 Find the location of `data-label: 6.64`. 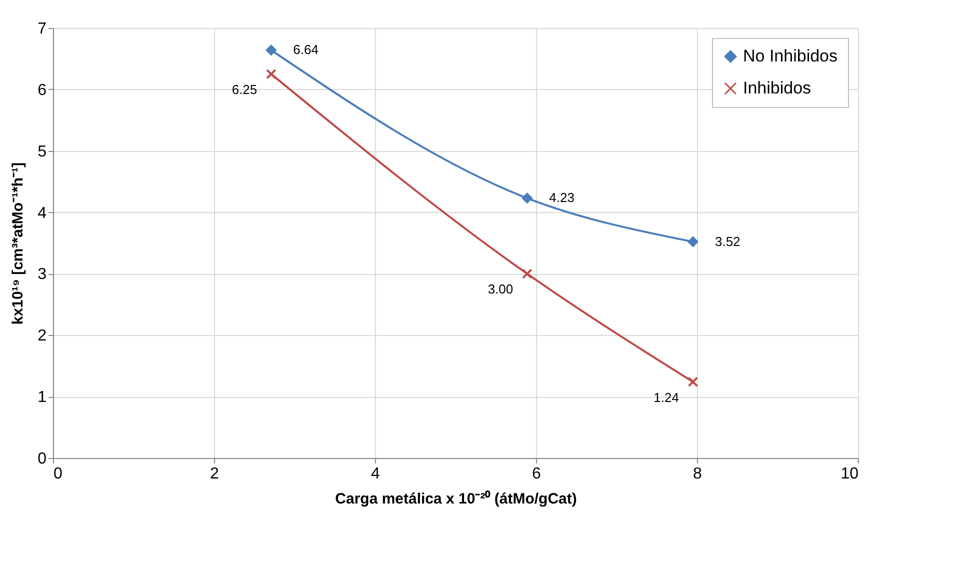

data-label: 6.64 is located at coordinates (305, 50).